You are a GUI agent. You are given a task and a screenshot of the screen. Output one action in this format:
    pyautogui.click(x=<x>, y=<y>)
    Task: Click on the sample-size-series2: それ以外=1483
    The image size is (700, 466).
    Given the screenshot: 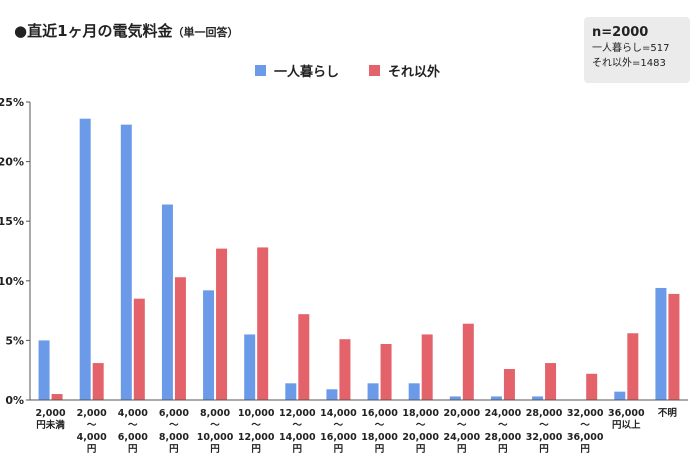 What is the action you would take?
    pyautogui.click(x=629, y=63)
    